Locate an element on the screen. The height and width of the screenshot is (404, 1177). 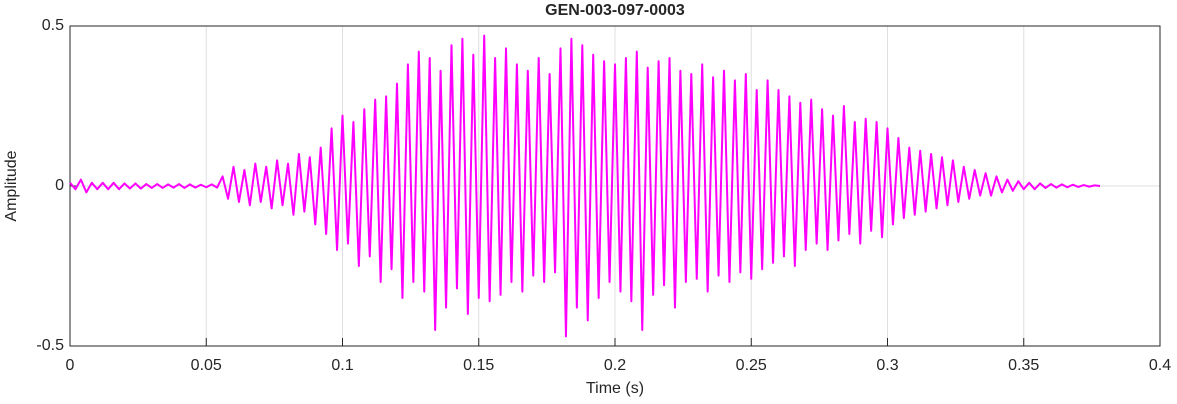
x-tick-label: 0.35 is located at coordinates (1023, 365).